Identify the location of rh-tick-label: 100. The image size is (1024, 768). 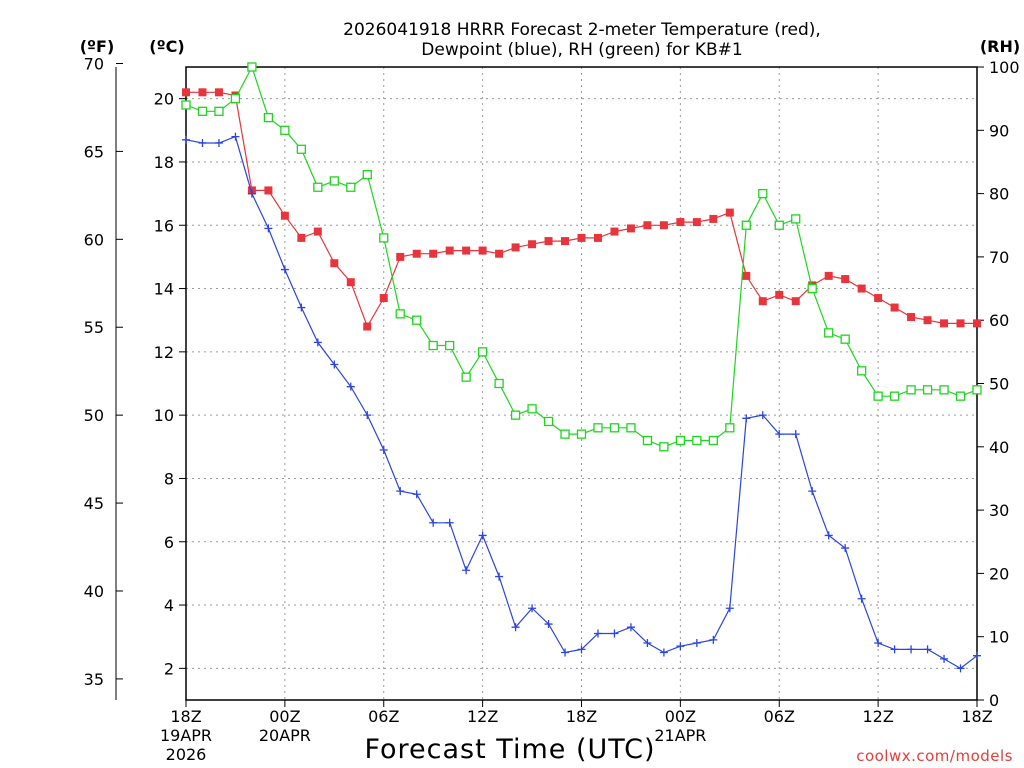
(1004, 67).